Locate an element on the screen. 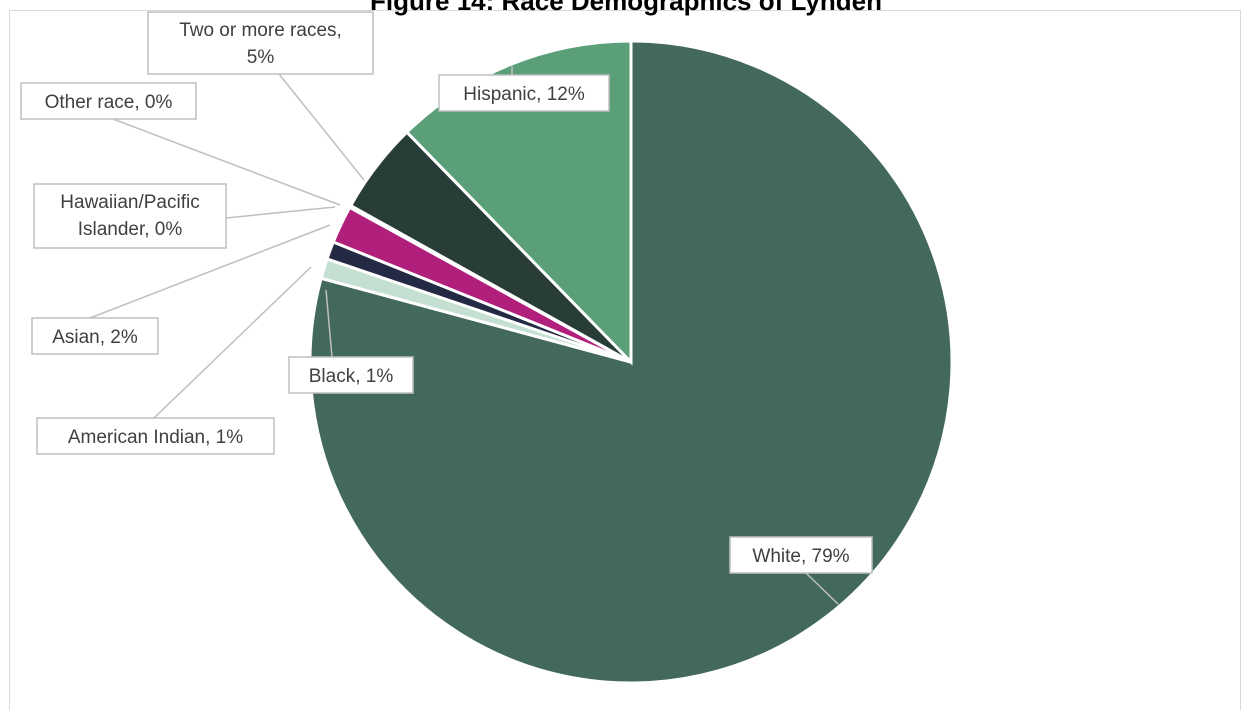  chart-title: Figure 14: Race Demographics of Lynden is located at coordinates (626, 8).